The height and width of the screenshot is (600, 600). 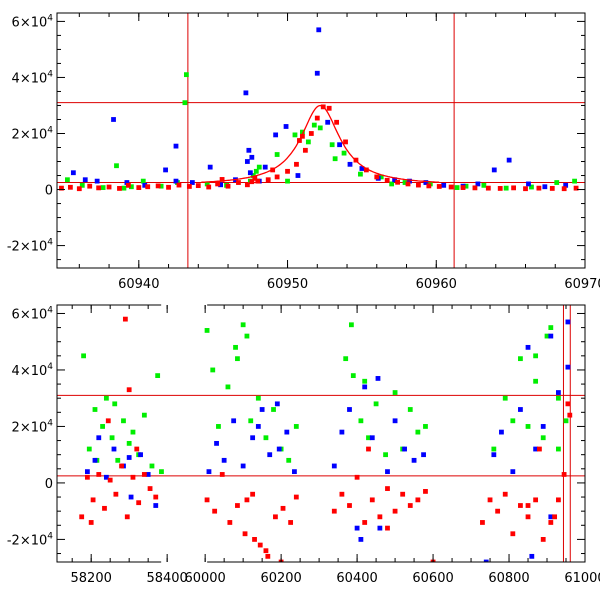 I want to click on x-tick-label: 60200, so click(x=280, y=578).